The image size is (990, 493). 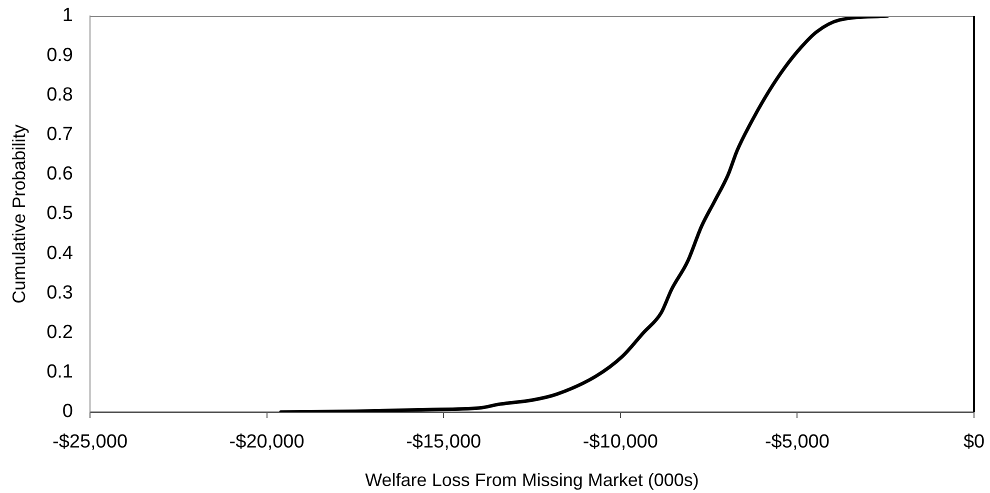 What do you see at coordinates (59, 213) in the screenshot?
I see `y-tick-label: 0.5` at bounding box center [59, 213].